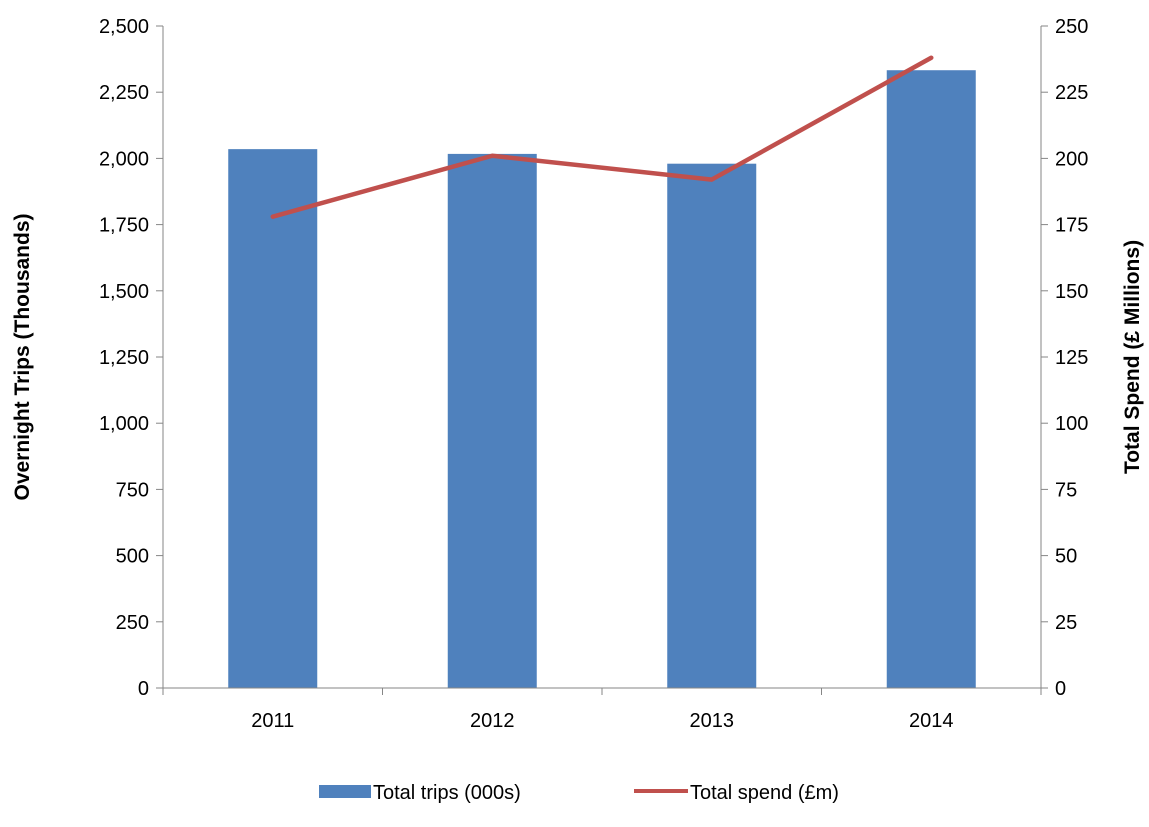  Describe the element at coordinates (1071, 226) in the screenshot. I see `right-tick-label: 175` at that location.